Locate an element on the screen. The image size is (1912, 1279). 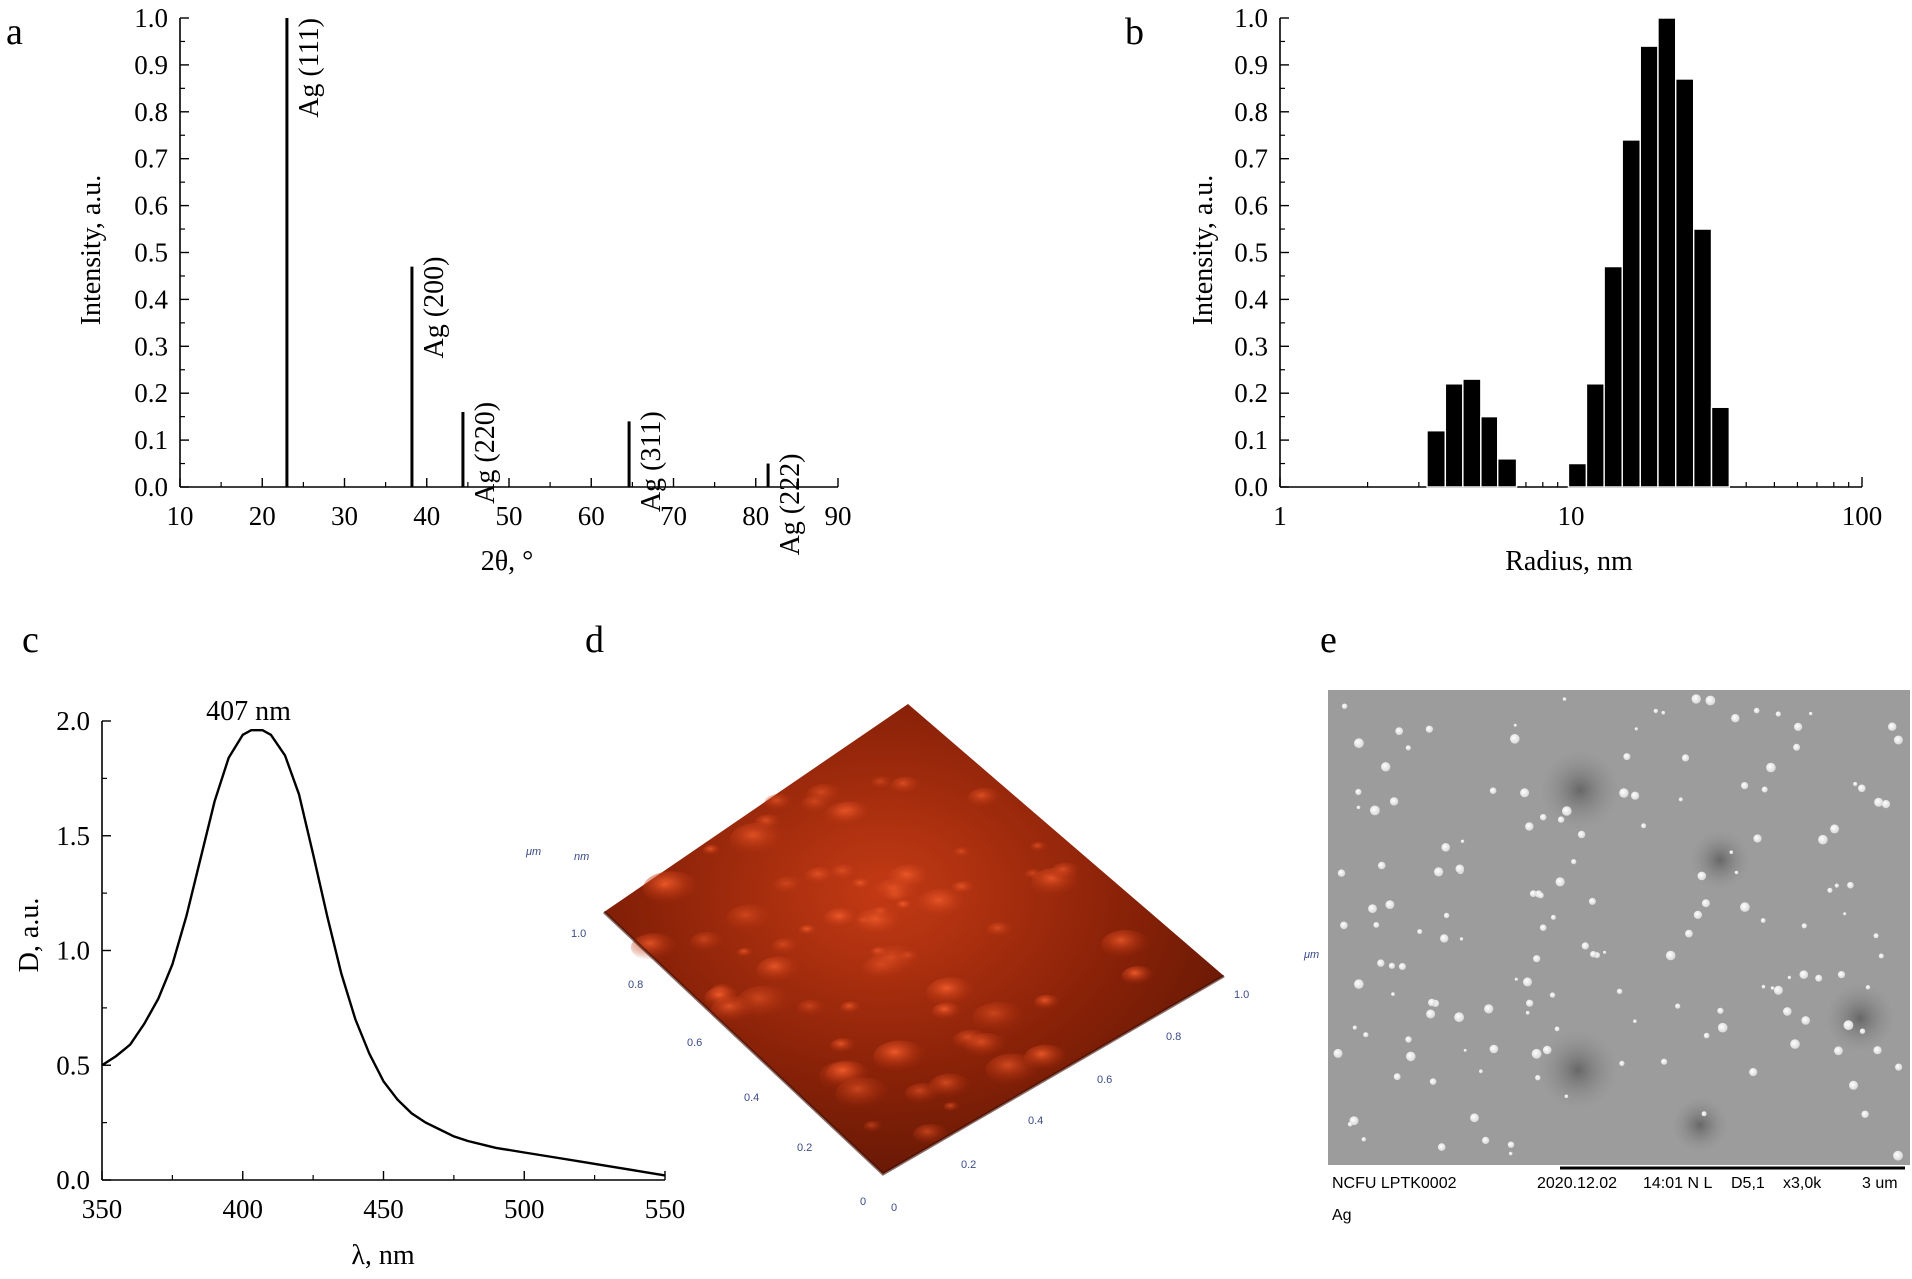
uvvis-y-axis-label: D, a.u. is located at coordinates (29, 935).